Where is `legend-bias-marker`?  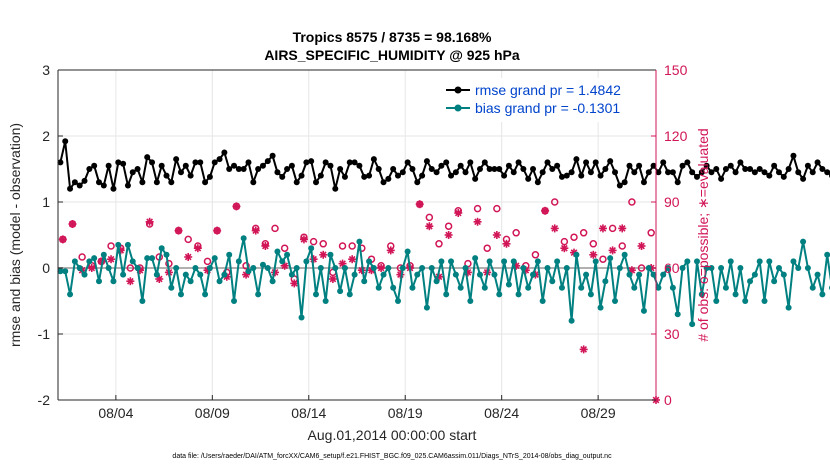 legend-bias-marker is located at coordinates (458, 108).